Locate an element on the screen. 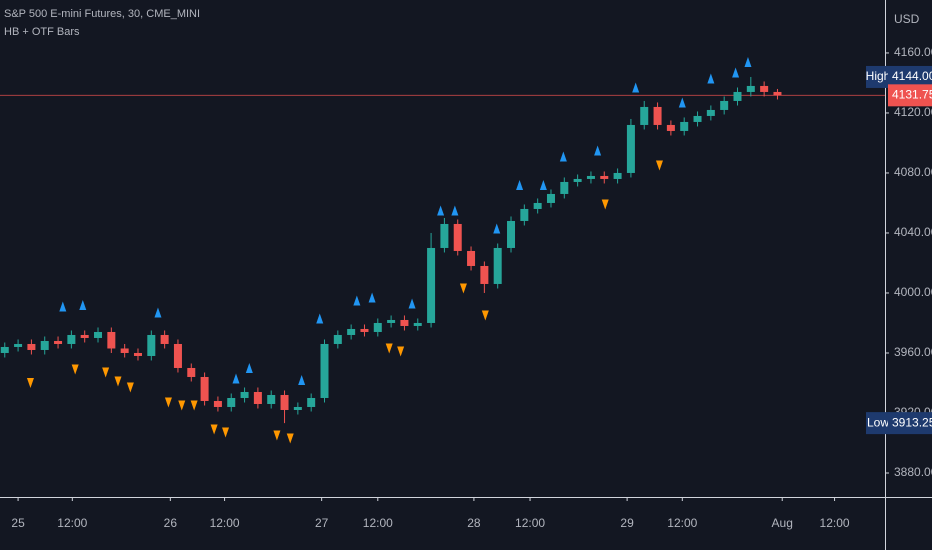  price-label-name: High is located at coordinates (878, 76).